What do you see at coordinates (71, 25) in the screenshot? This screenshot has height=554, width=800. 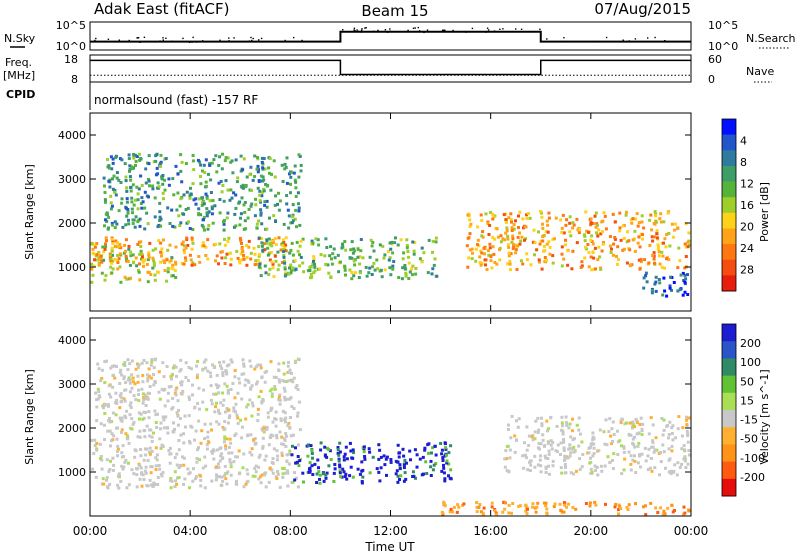 I see `nsky-tick-top: 10^5` at bounding box center [71, 25].